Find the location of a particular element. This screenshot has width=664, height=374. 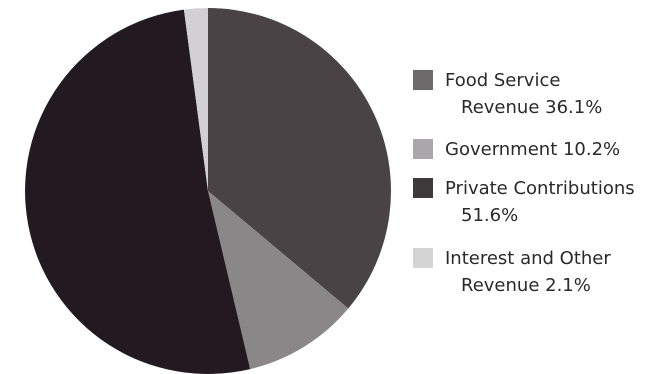

legend-label-2-line-1: Government 10.2% is located at coordinates (532, 149).